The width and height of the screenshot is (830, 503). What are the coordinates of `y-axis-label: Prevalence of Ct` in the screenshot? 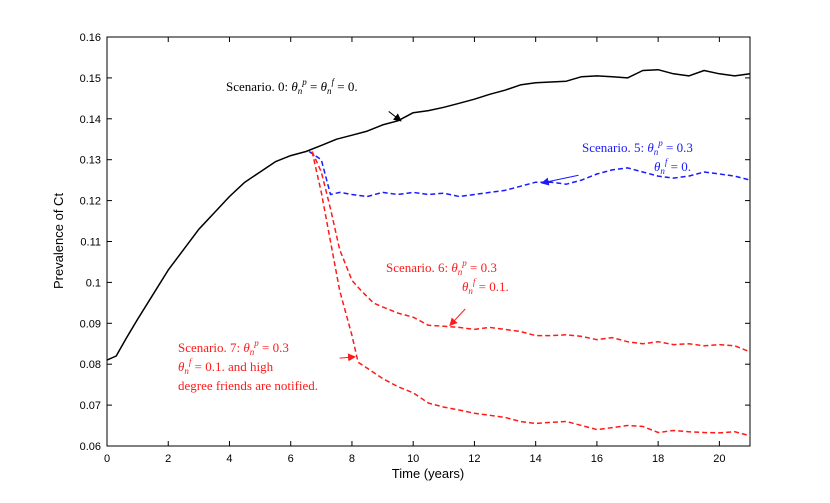 It's located at (58, 241).